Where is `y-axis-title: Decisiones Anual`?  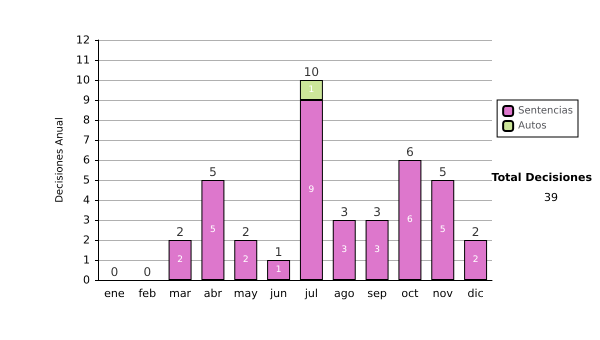 y-axis-title: Decisiones Anual is located at coordinates (60, 160).